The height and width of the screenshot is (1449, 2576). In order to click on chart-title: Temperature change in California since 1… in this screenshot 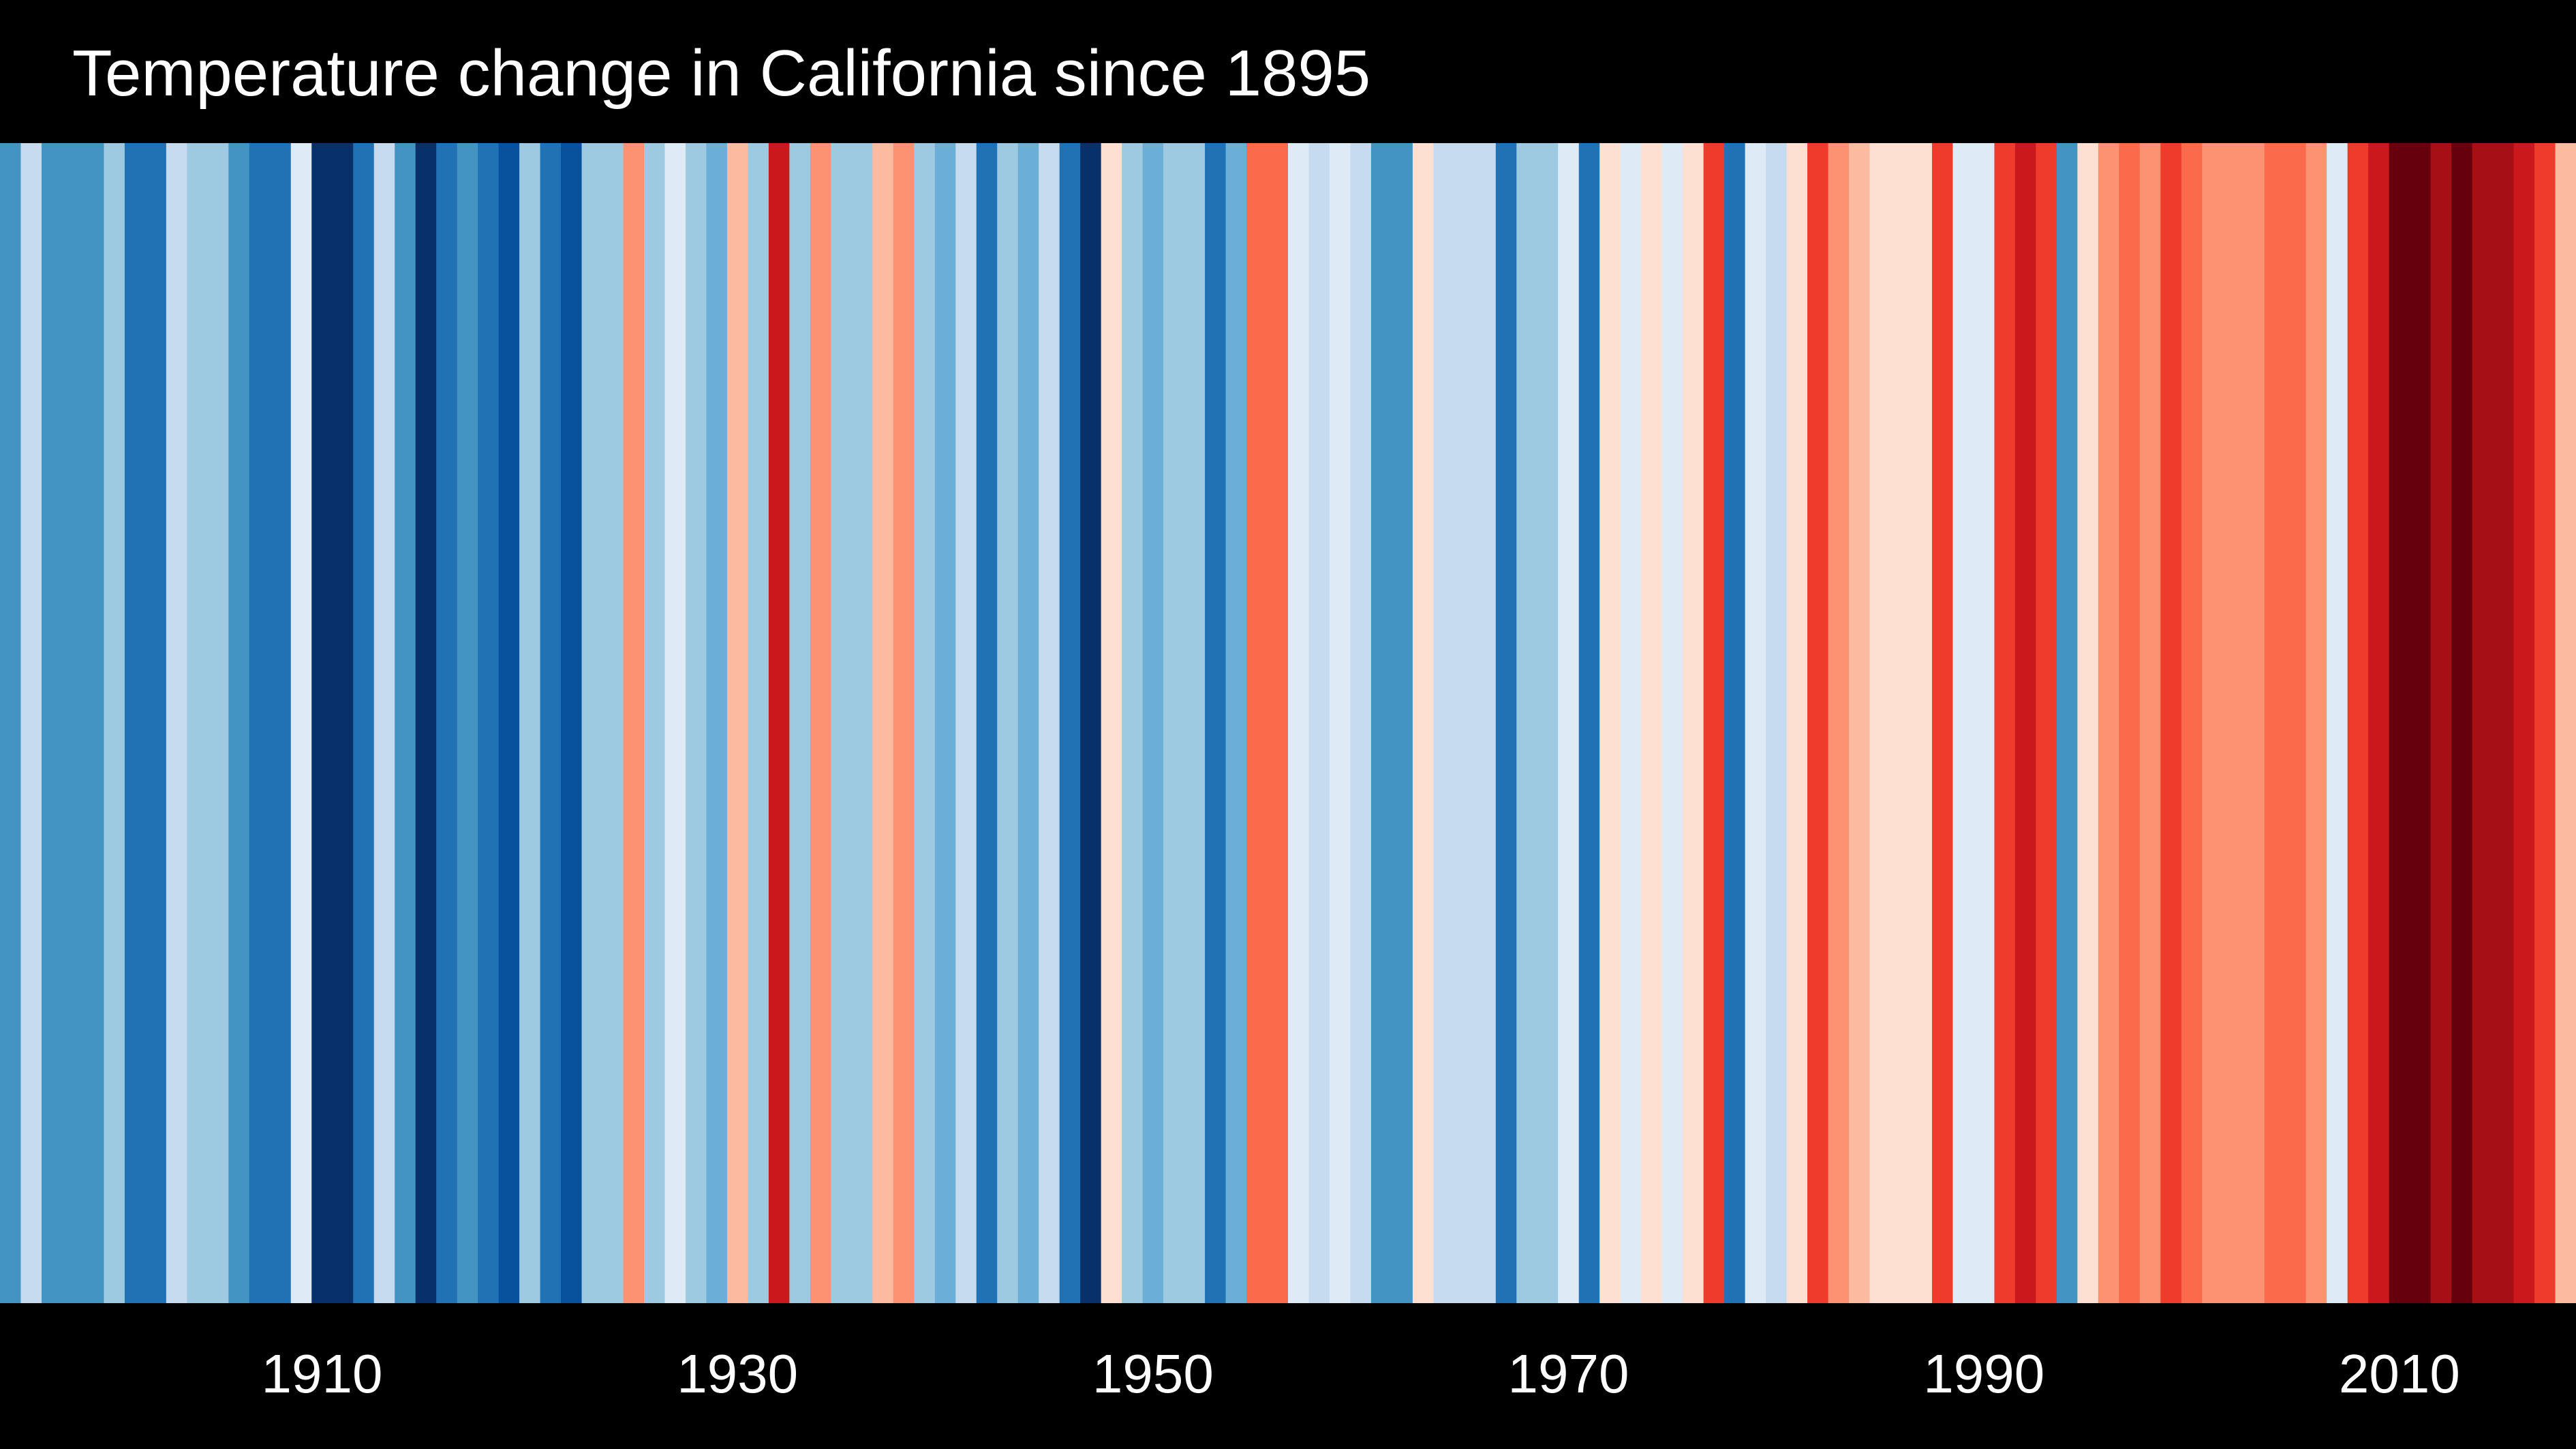, I will do `click(721, 73)`.